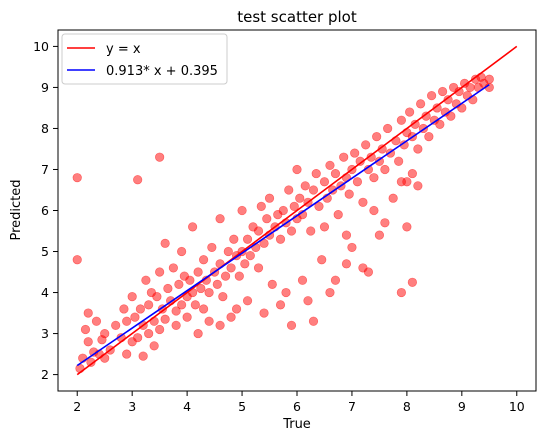 The image size is (550, 441). What do you see at coordinates (144, 59) in the screenshot?
I see `legend: y = x 0.913* x + 0.395` at bounding box center [144, 59].